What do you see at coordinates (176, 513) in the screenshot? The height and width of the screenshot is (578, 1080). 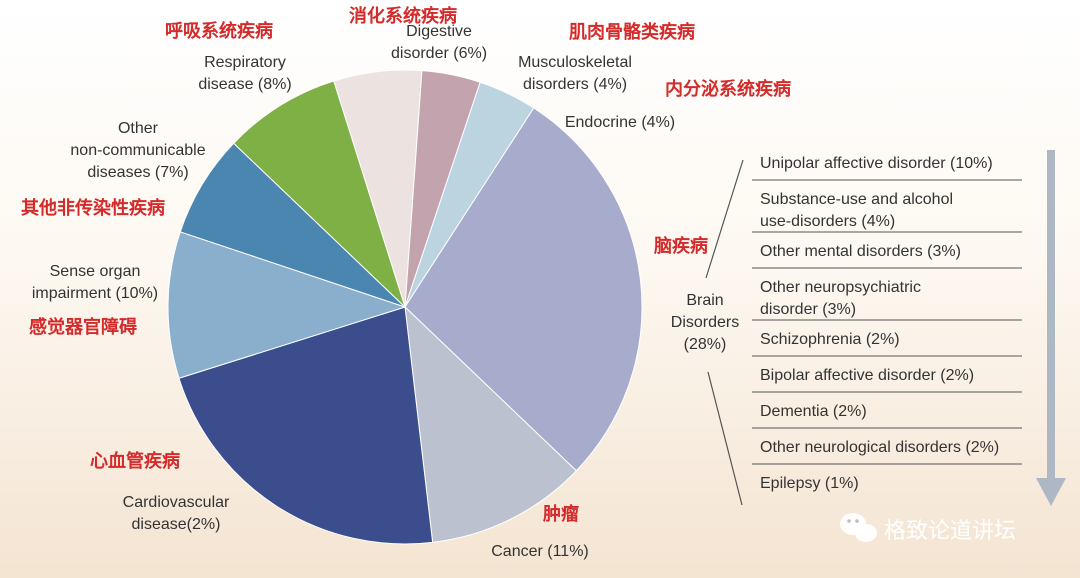 I see `slice-label: Cardiovascular disease(2%)` at bounding box center [176, 513].